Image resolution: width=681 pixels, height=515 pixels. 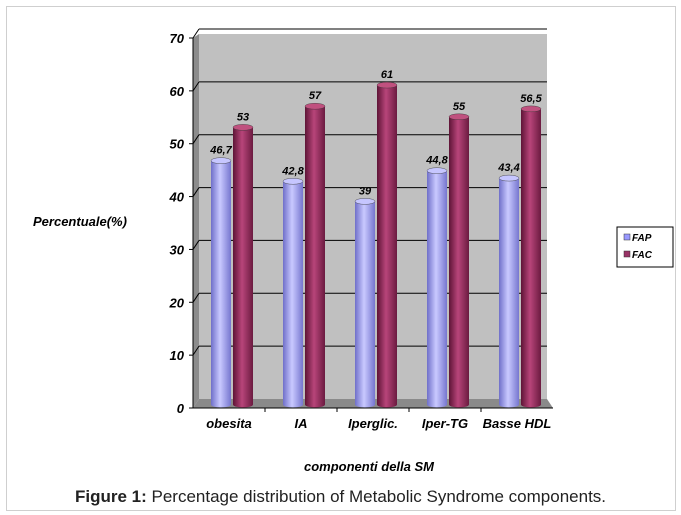 What do you see at coordinates (459, 107) in the screenshot?
I see `data-label: 55` at bounding box center [459, 107].